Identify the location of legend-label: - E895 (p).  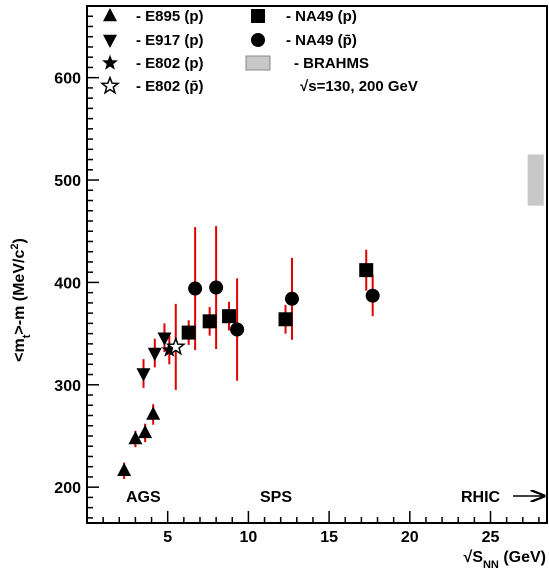
(170, 16).